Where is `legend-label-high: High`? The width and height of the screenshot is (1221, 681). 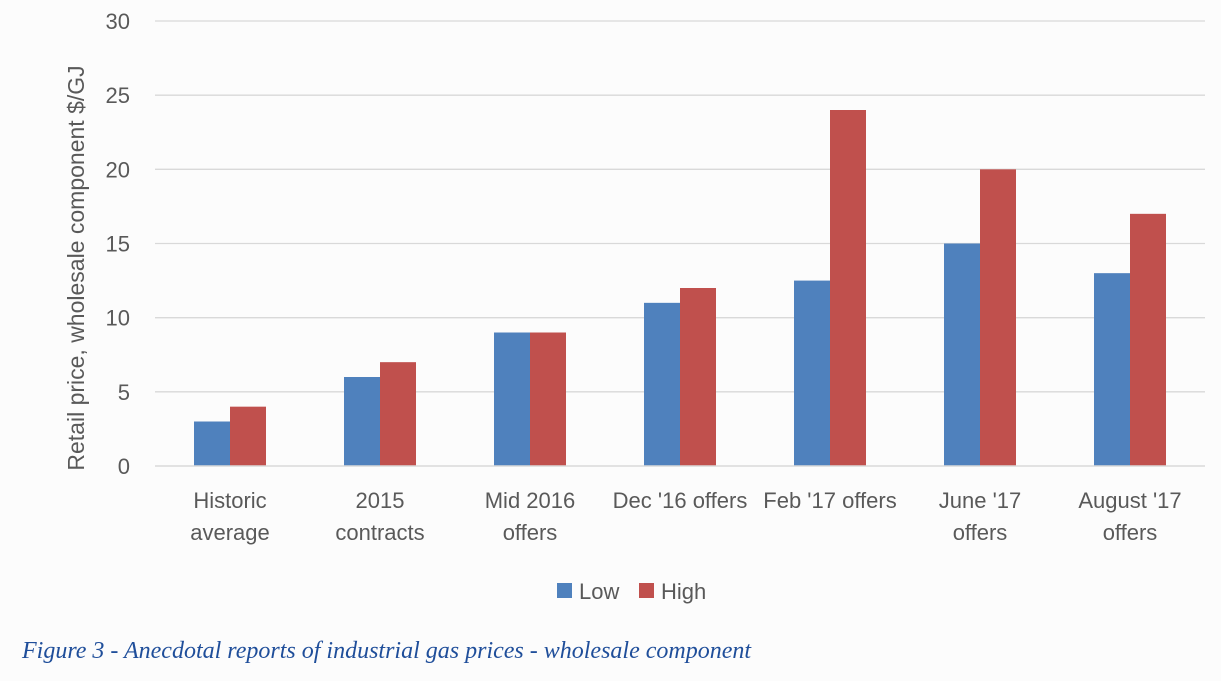
legend-label-high: High is located at coordinates (683, 591).